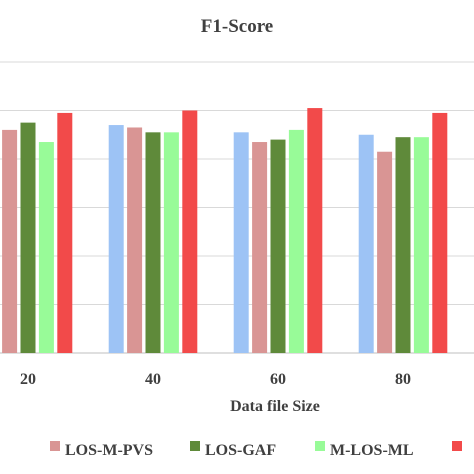  I want to click on x-tick-label: 40, so click(153, 379).